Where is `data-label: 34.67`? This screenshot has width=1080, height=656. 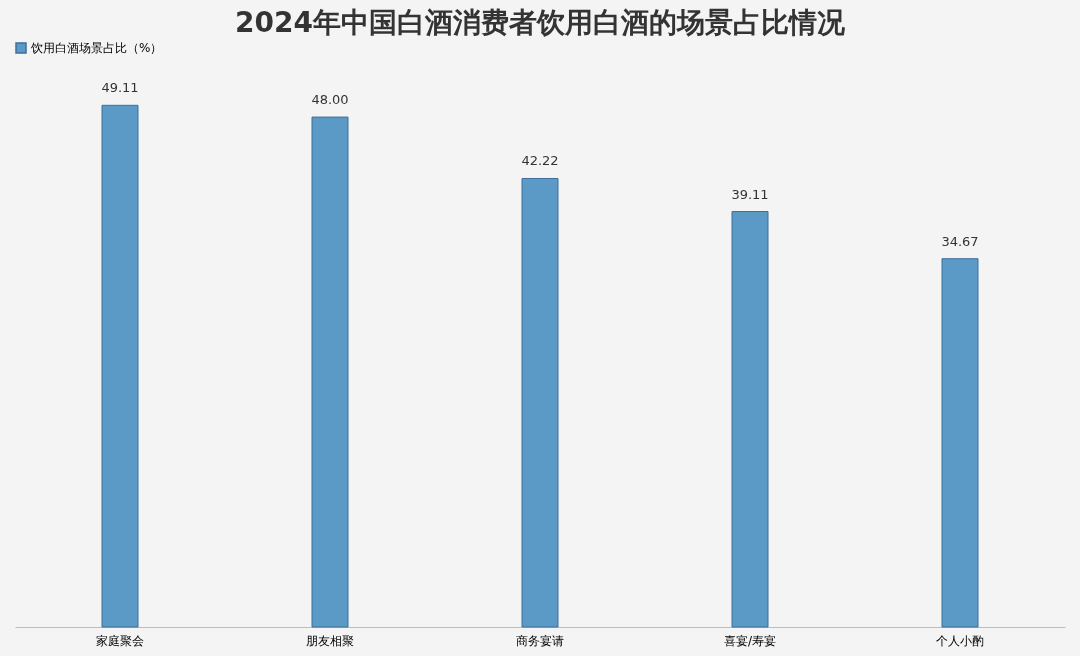
data-label: 34.67 is located at coordinates (960, 241).